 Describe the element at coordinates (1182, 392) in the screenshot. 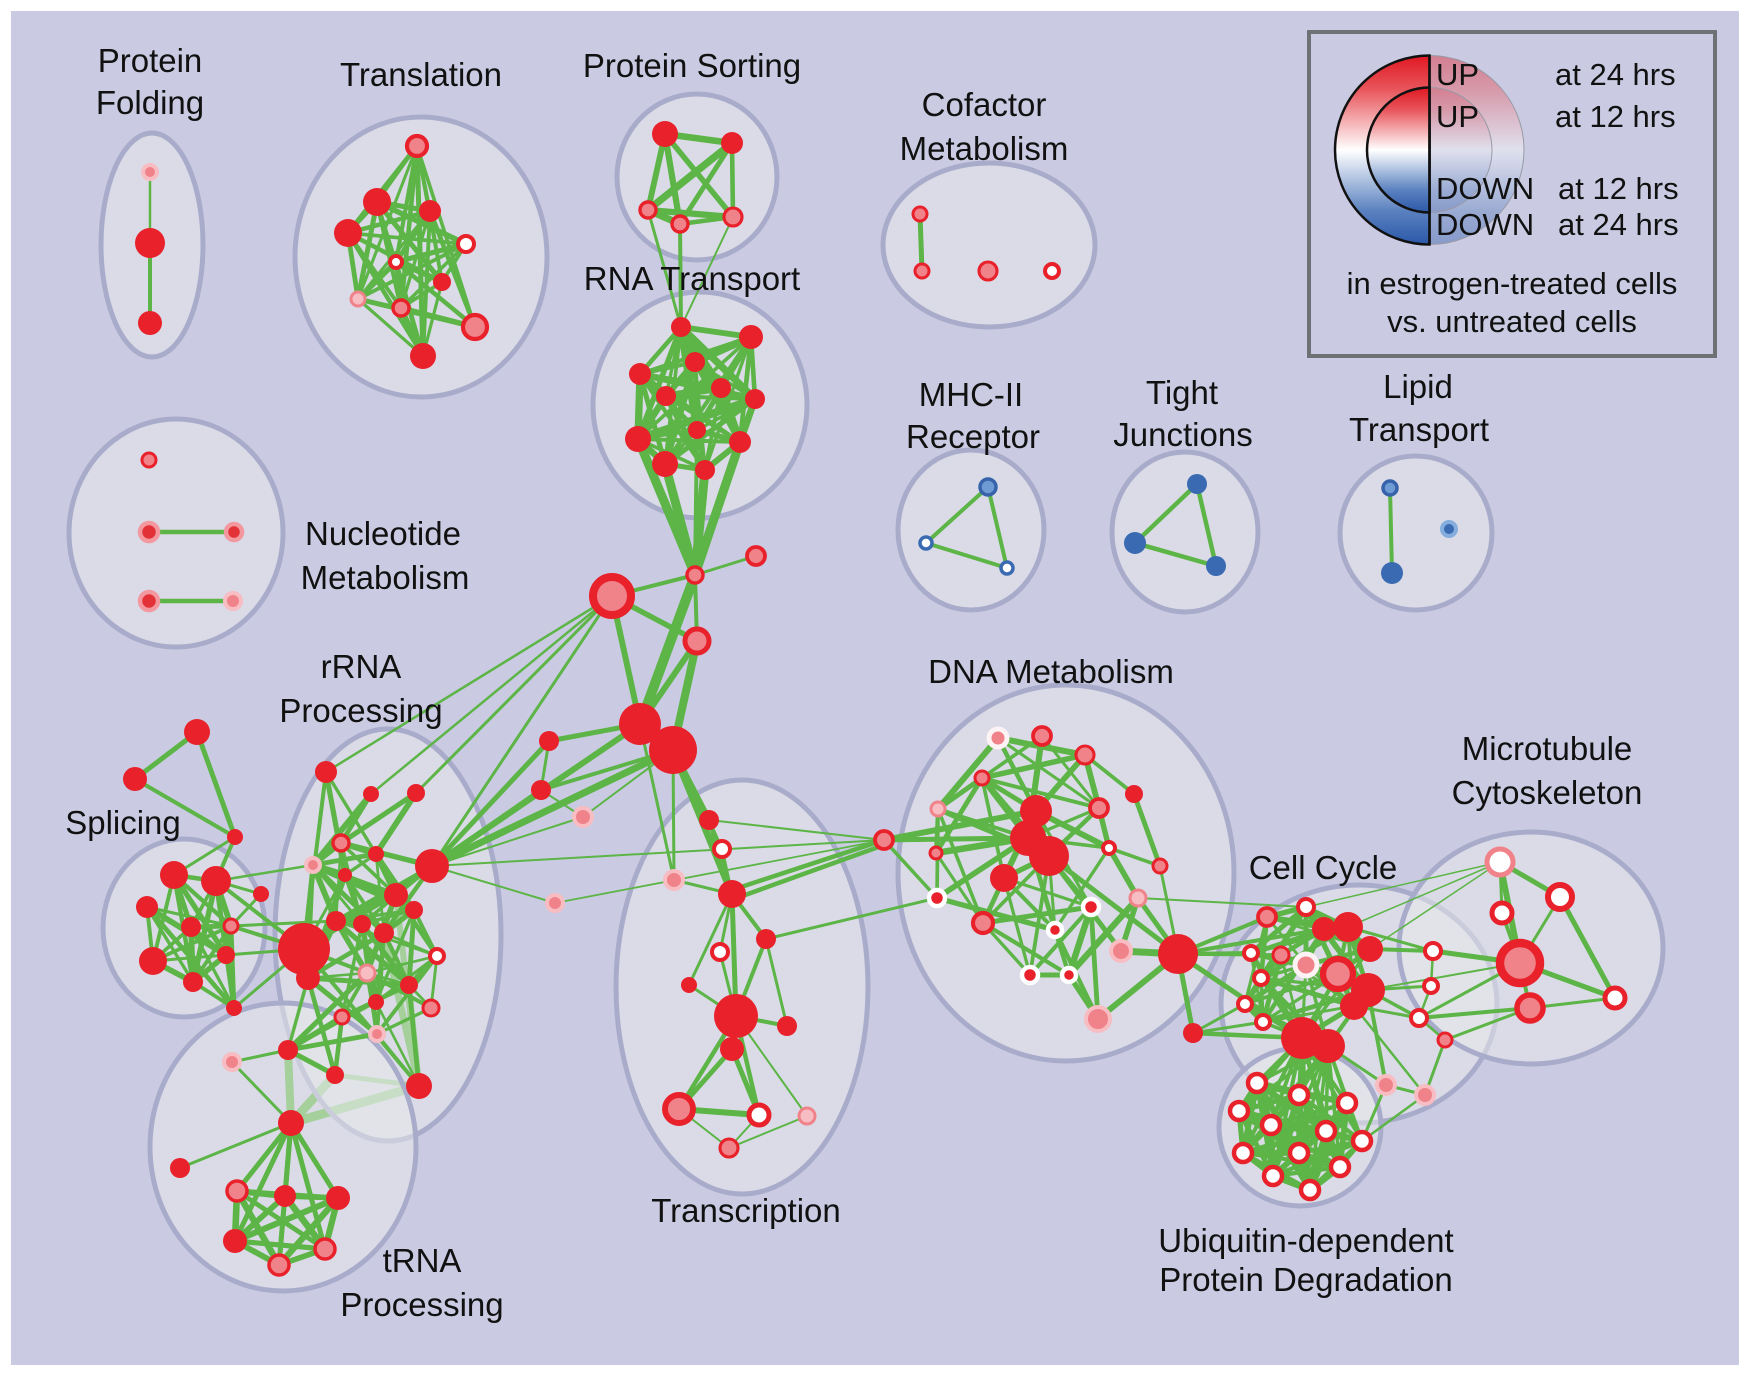

I see `svg-text: Tight` at that location.